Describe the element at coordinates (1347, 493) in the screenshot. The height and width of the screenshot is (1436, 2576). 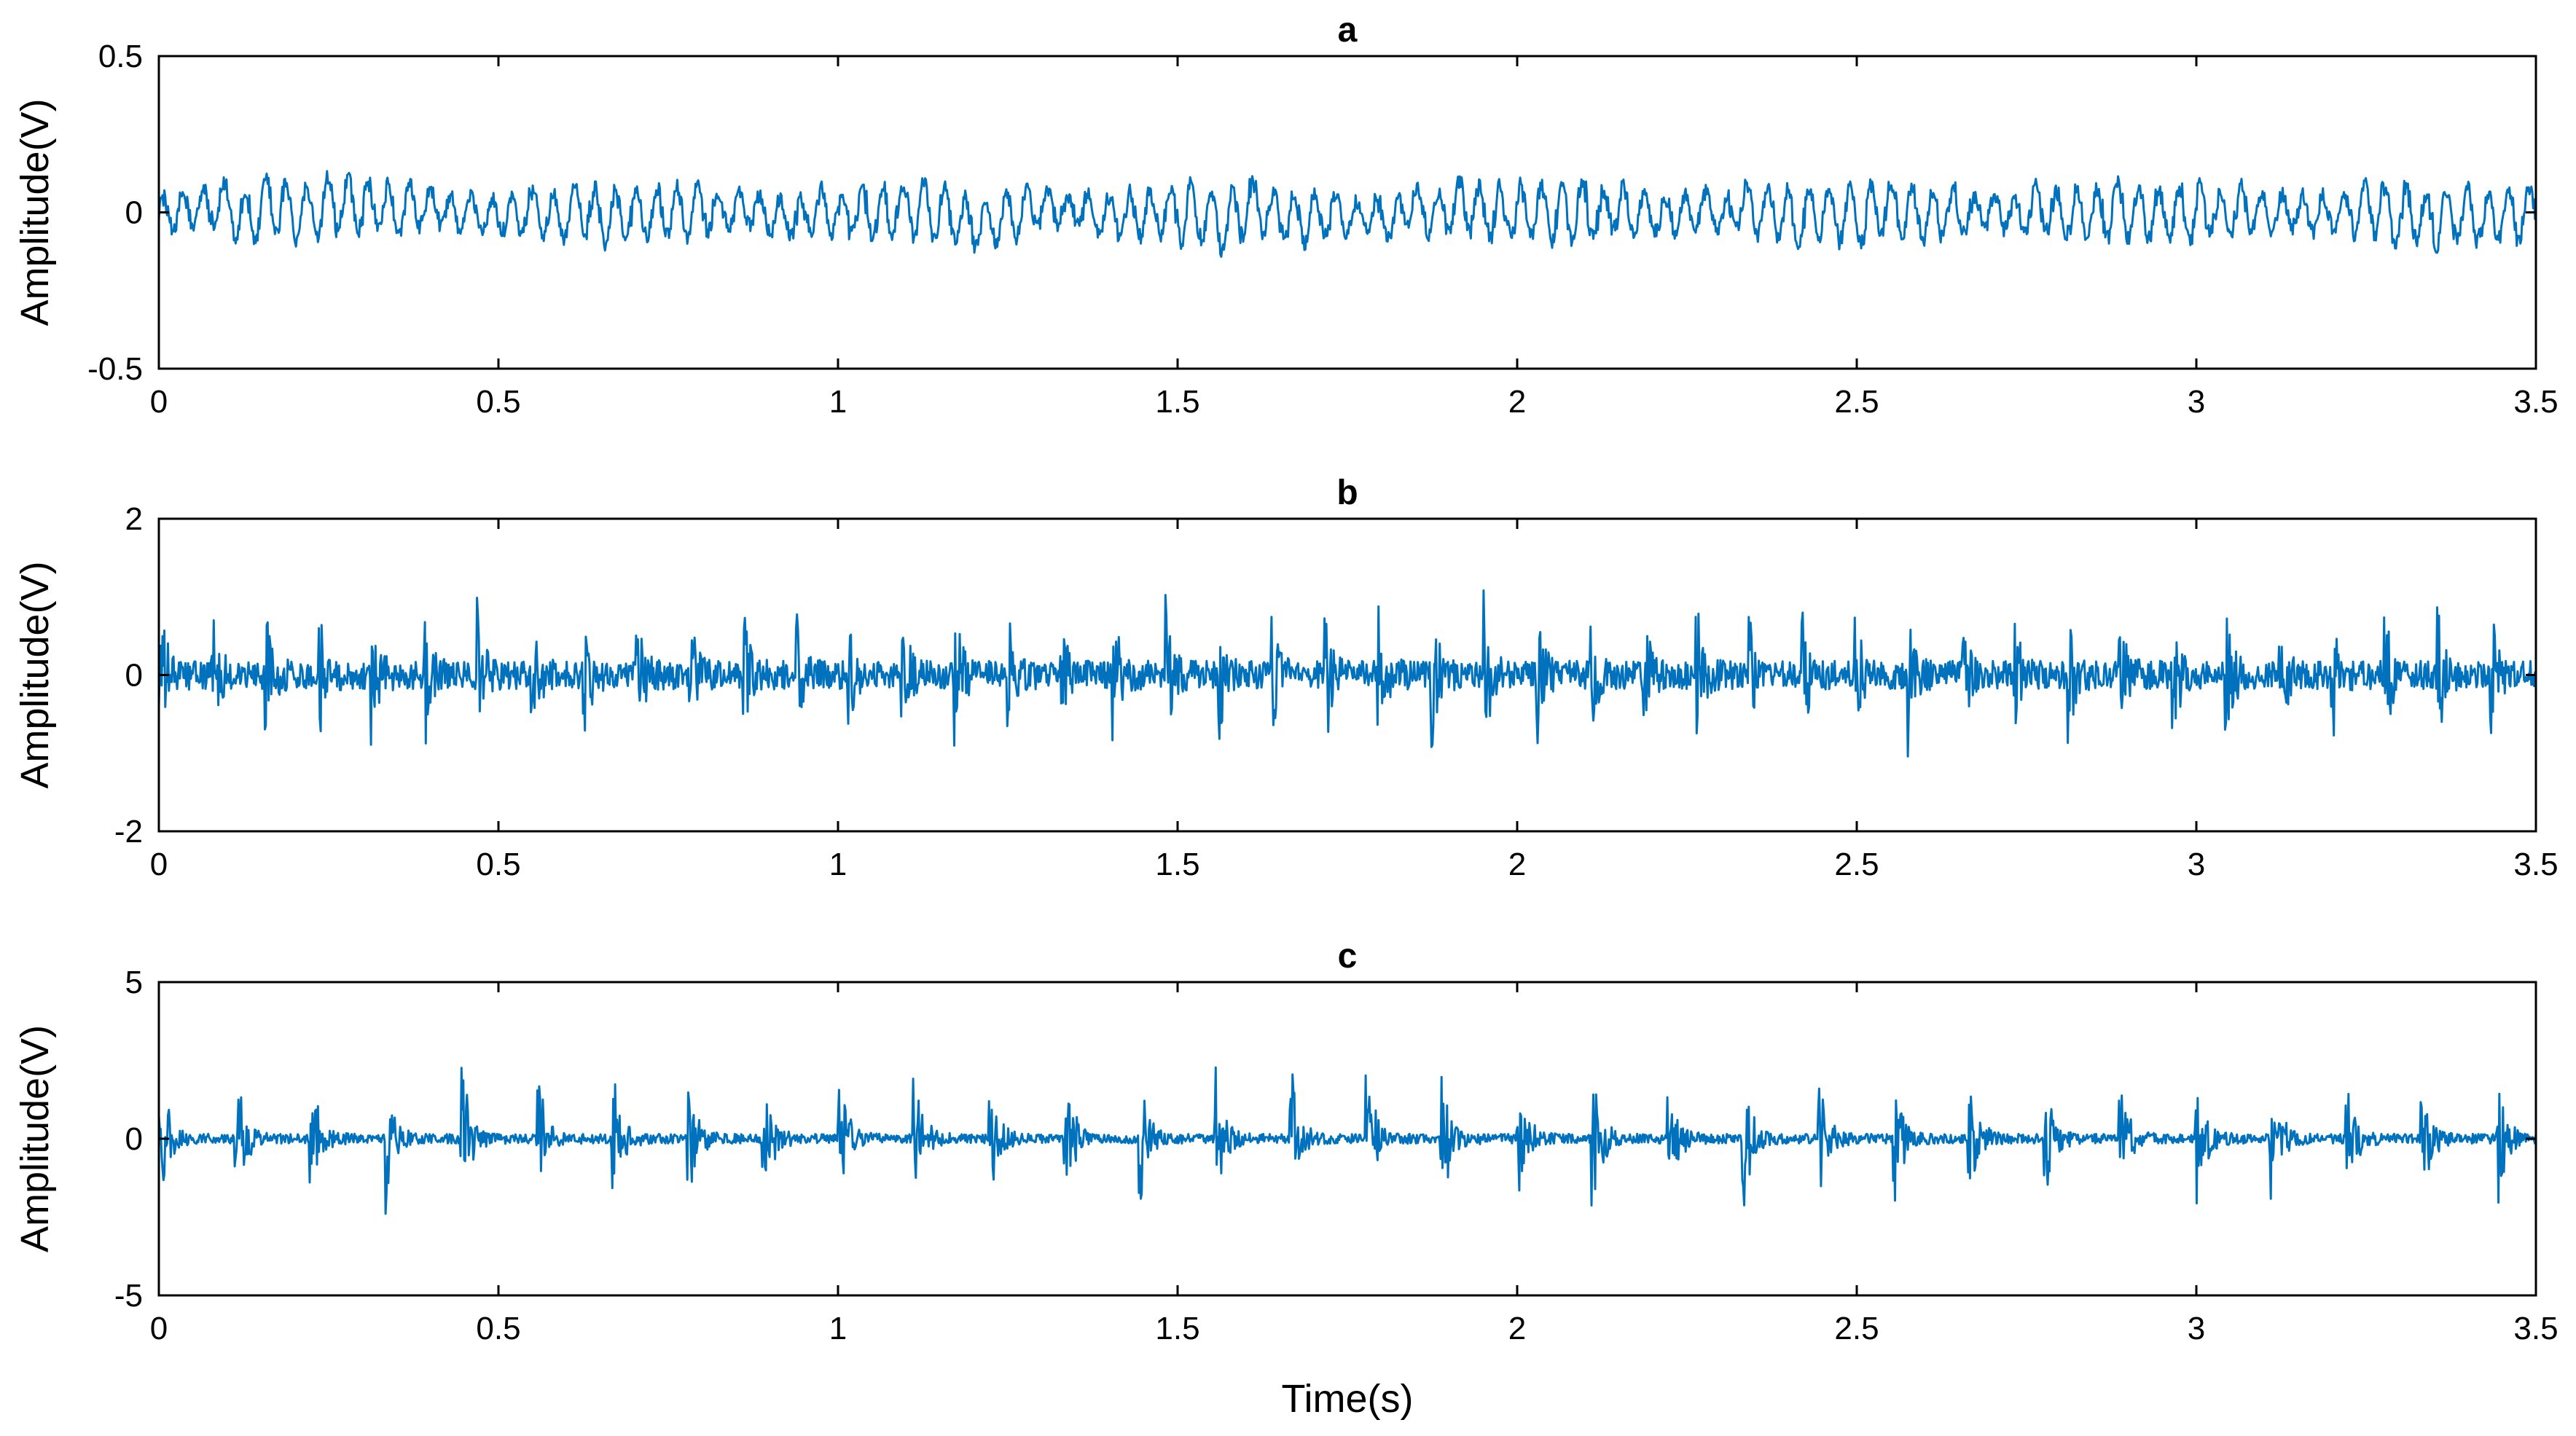
I see `chart-title: b` at that location.